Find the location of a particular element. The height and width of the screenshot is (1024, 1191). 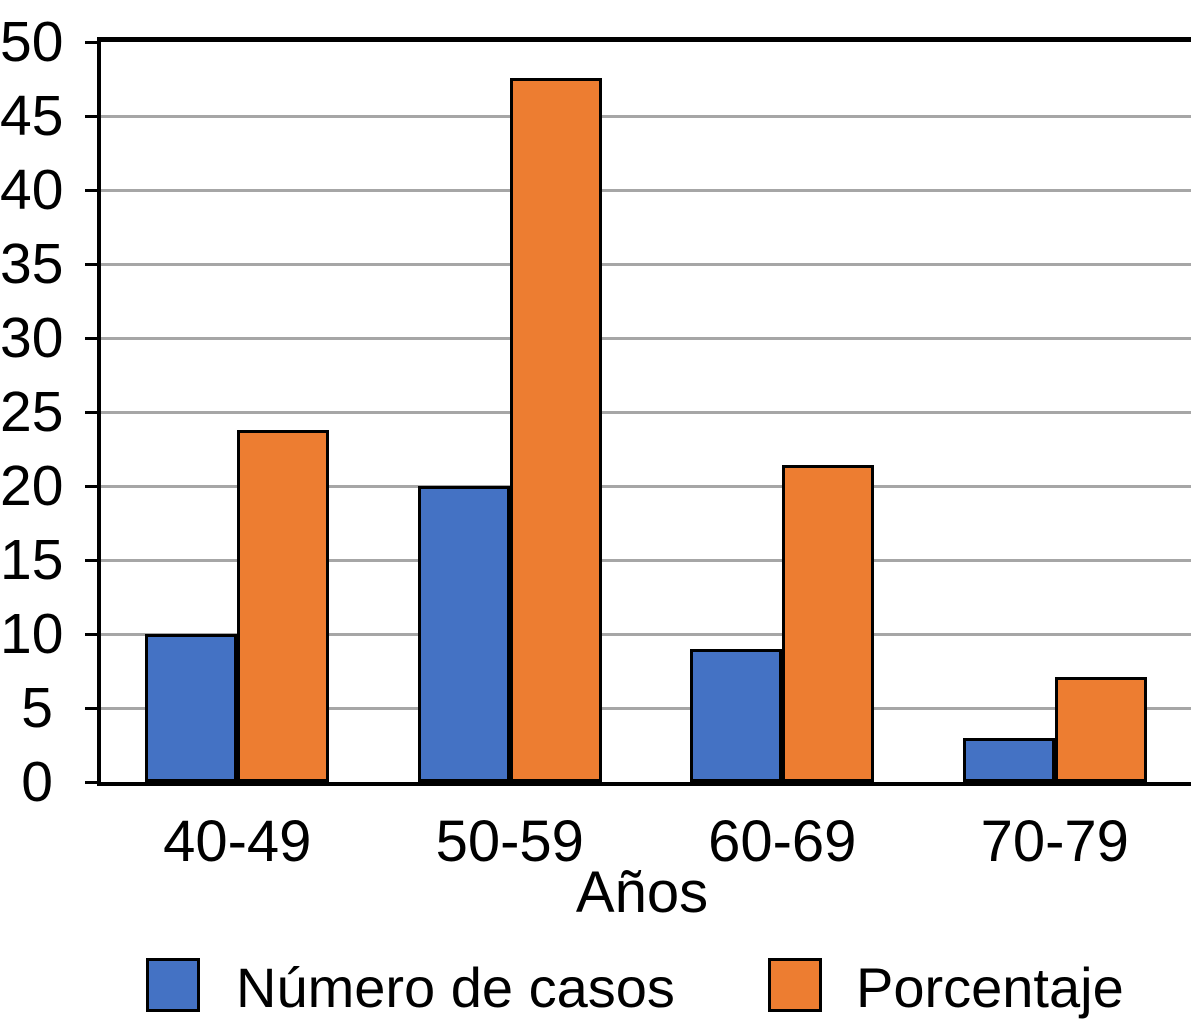

y-tick-label-25: 25 is located at coordinates (32, 412).